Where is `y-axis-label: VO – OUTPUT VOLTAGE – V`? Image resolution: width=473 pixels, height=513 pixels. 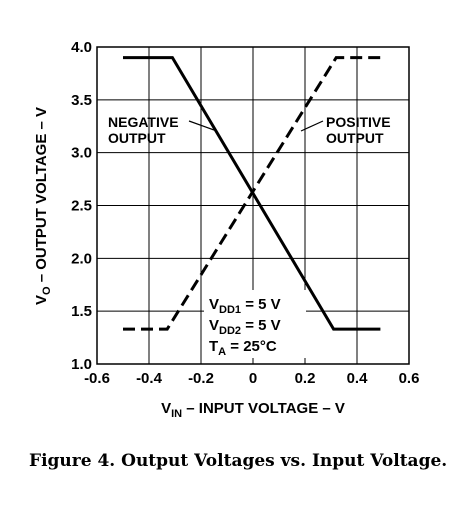 y-axis-label: VO – OUTPUT VOLTAGE – V is located at coordinates (43, 206).